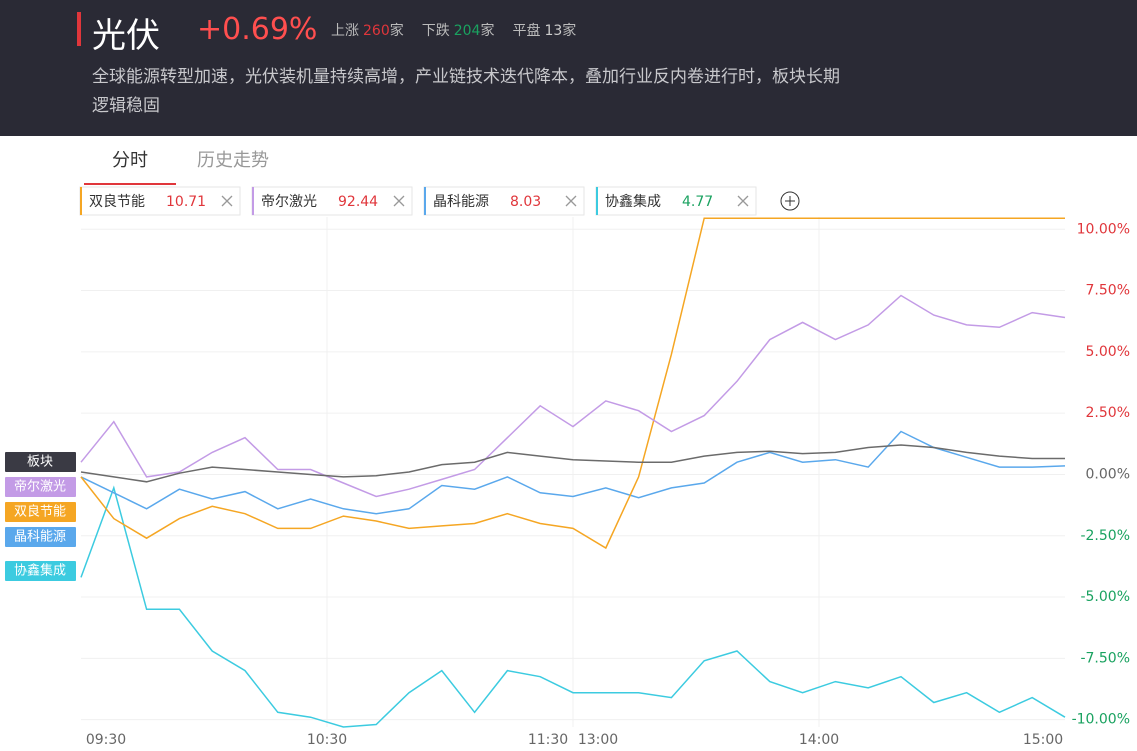 The image size is (1137, 751). I want to click on tab: 历史走势, so click(233, 160).